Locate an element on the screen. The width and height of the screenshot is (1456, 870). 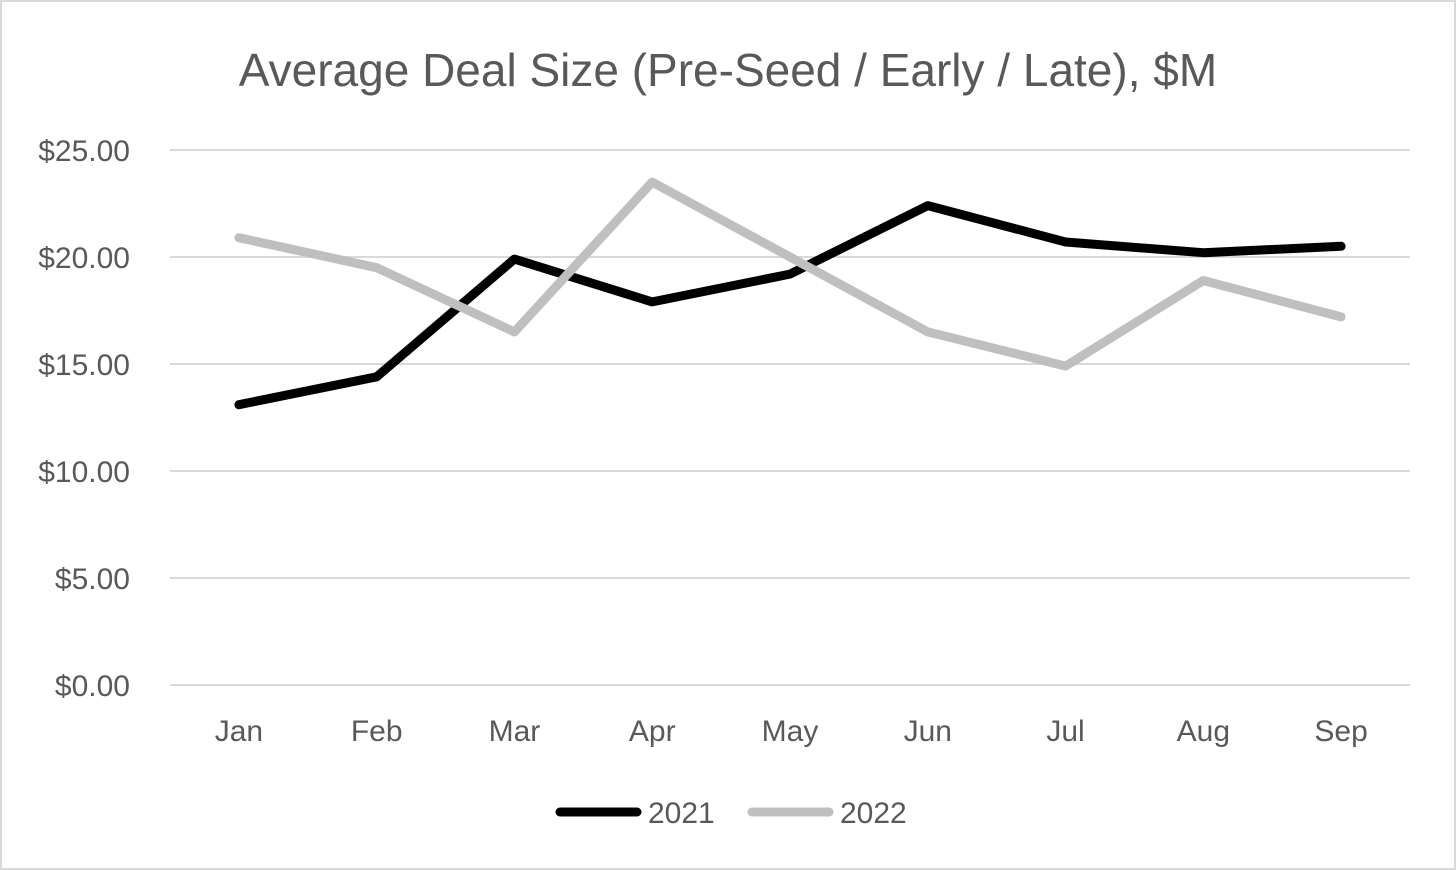
y-tick-label: $20.00 is located at coordinates (84, 258).